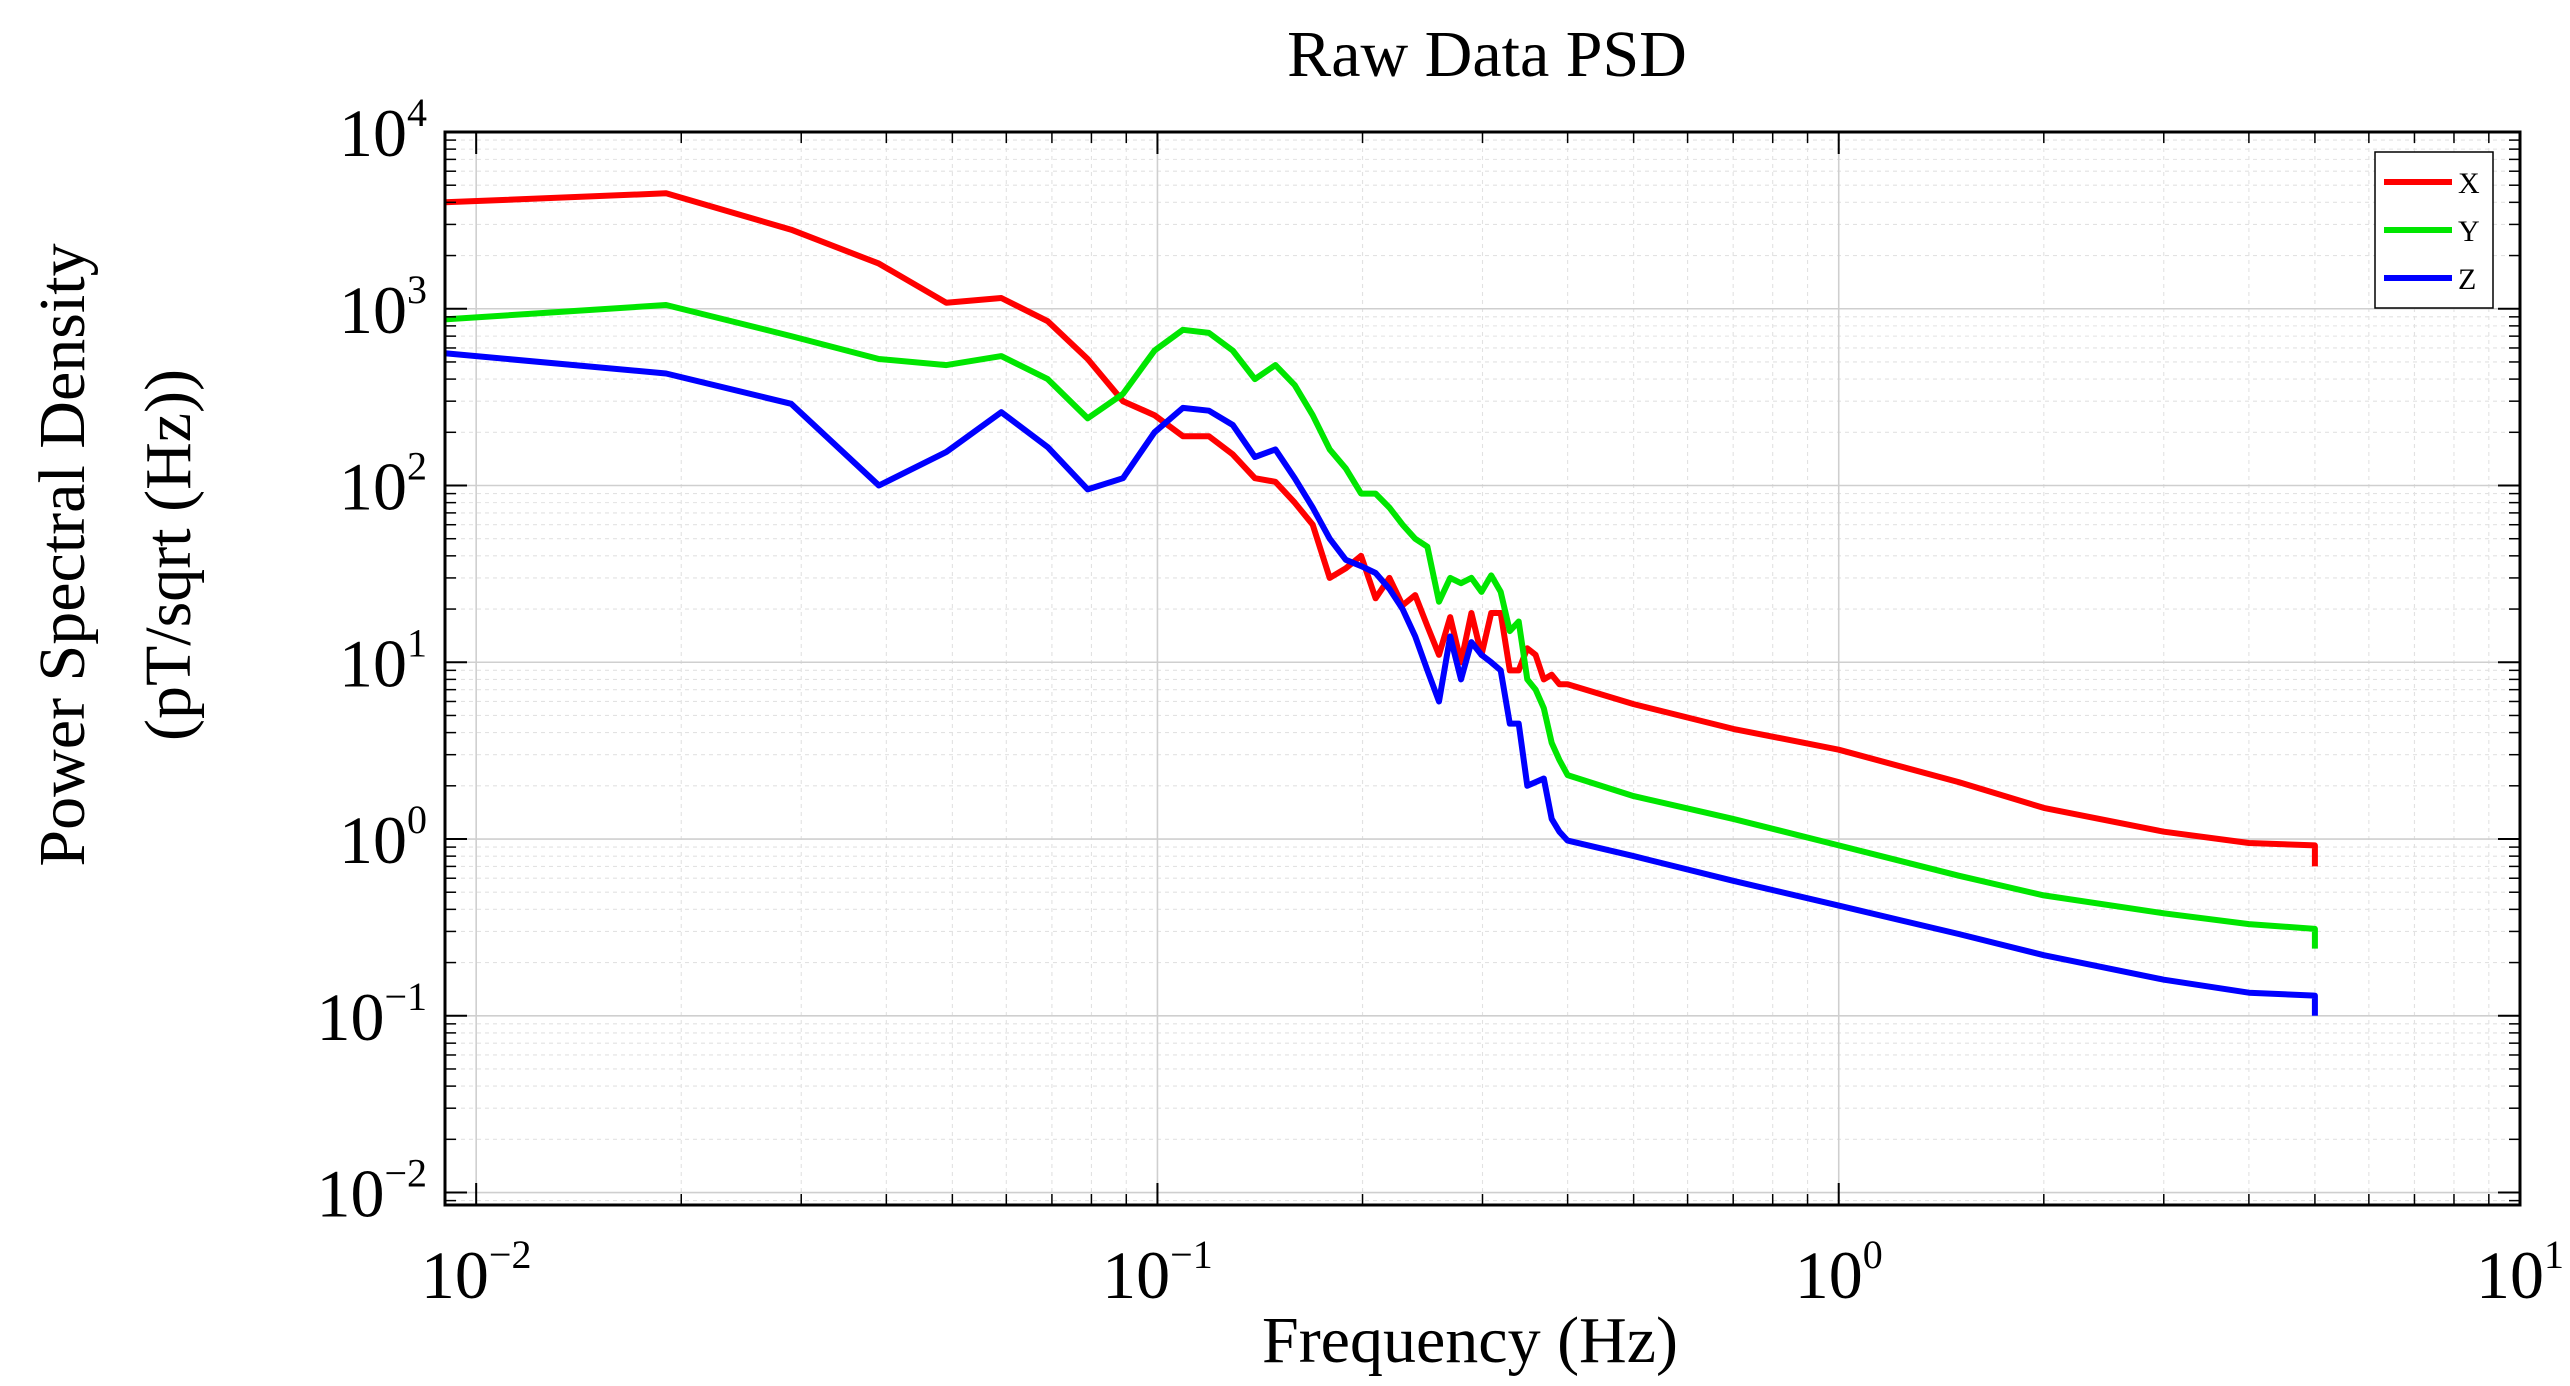 The width and height of the screenshot is (2570, 1386). Describe the element at coordinates (383, 130) in the screenshot. I see `y-tick-label: 10⁴` at that location.